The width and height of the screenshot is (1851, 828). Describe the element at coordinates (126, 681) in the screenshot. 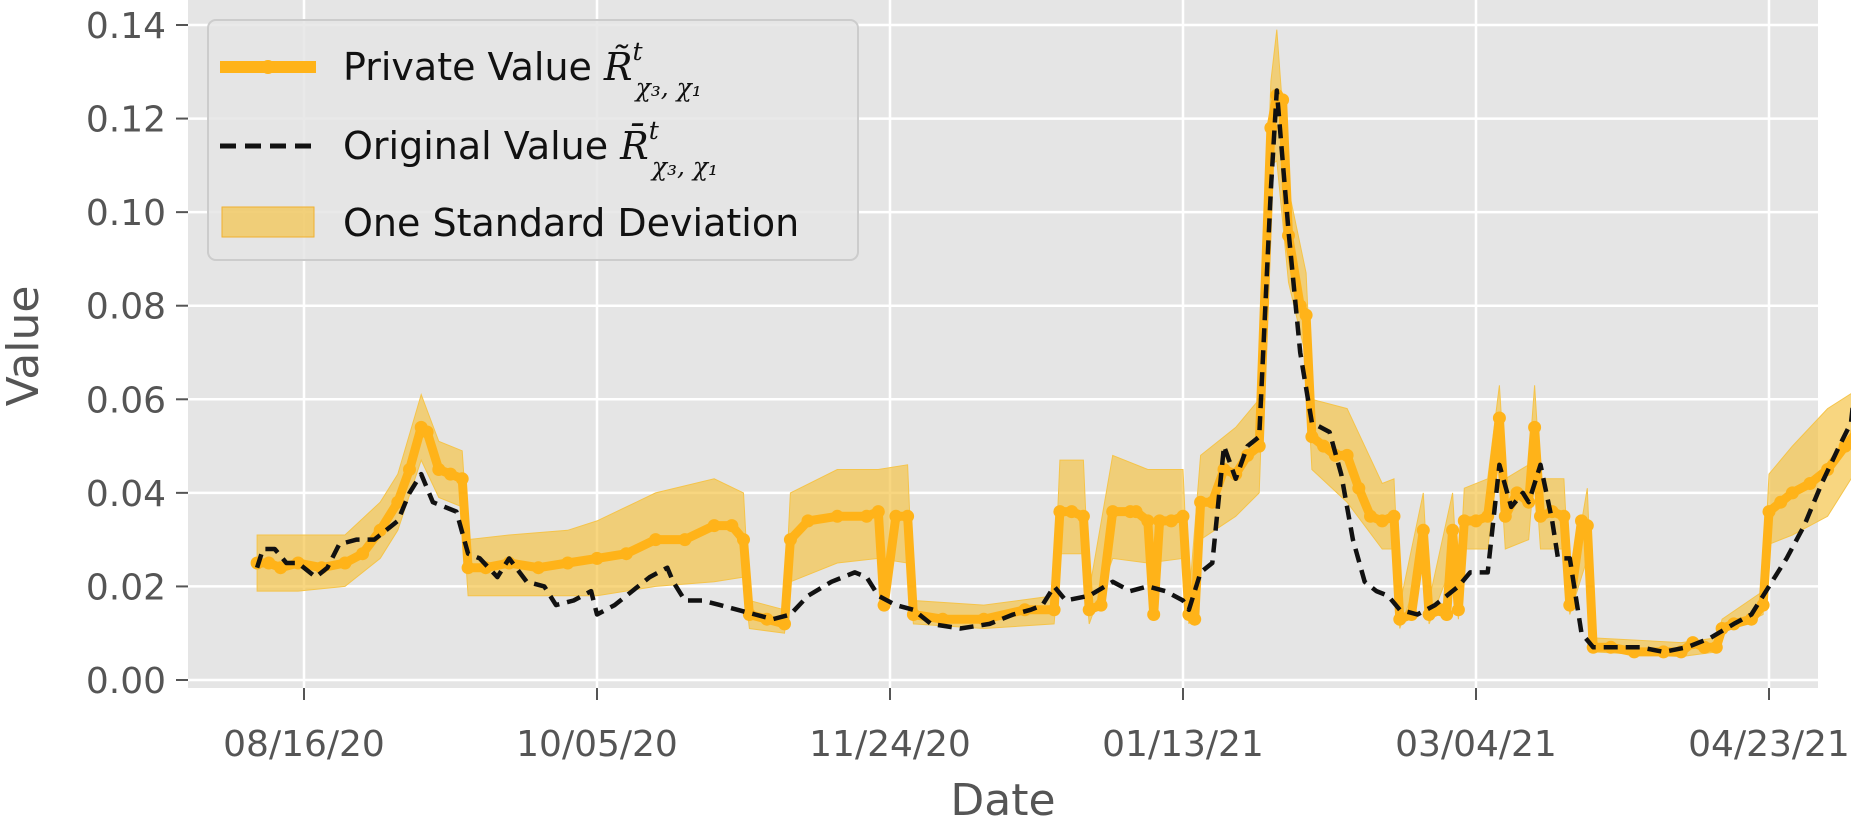

I see `y-tick-label: 0.00` at that location.